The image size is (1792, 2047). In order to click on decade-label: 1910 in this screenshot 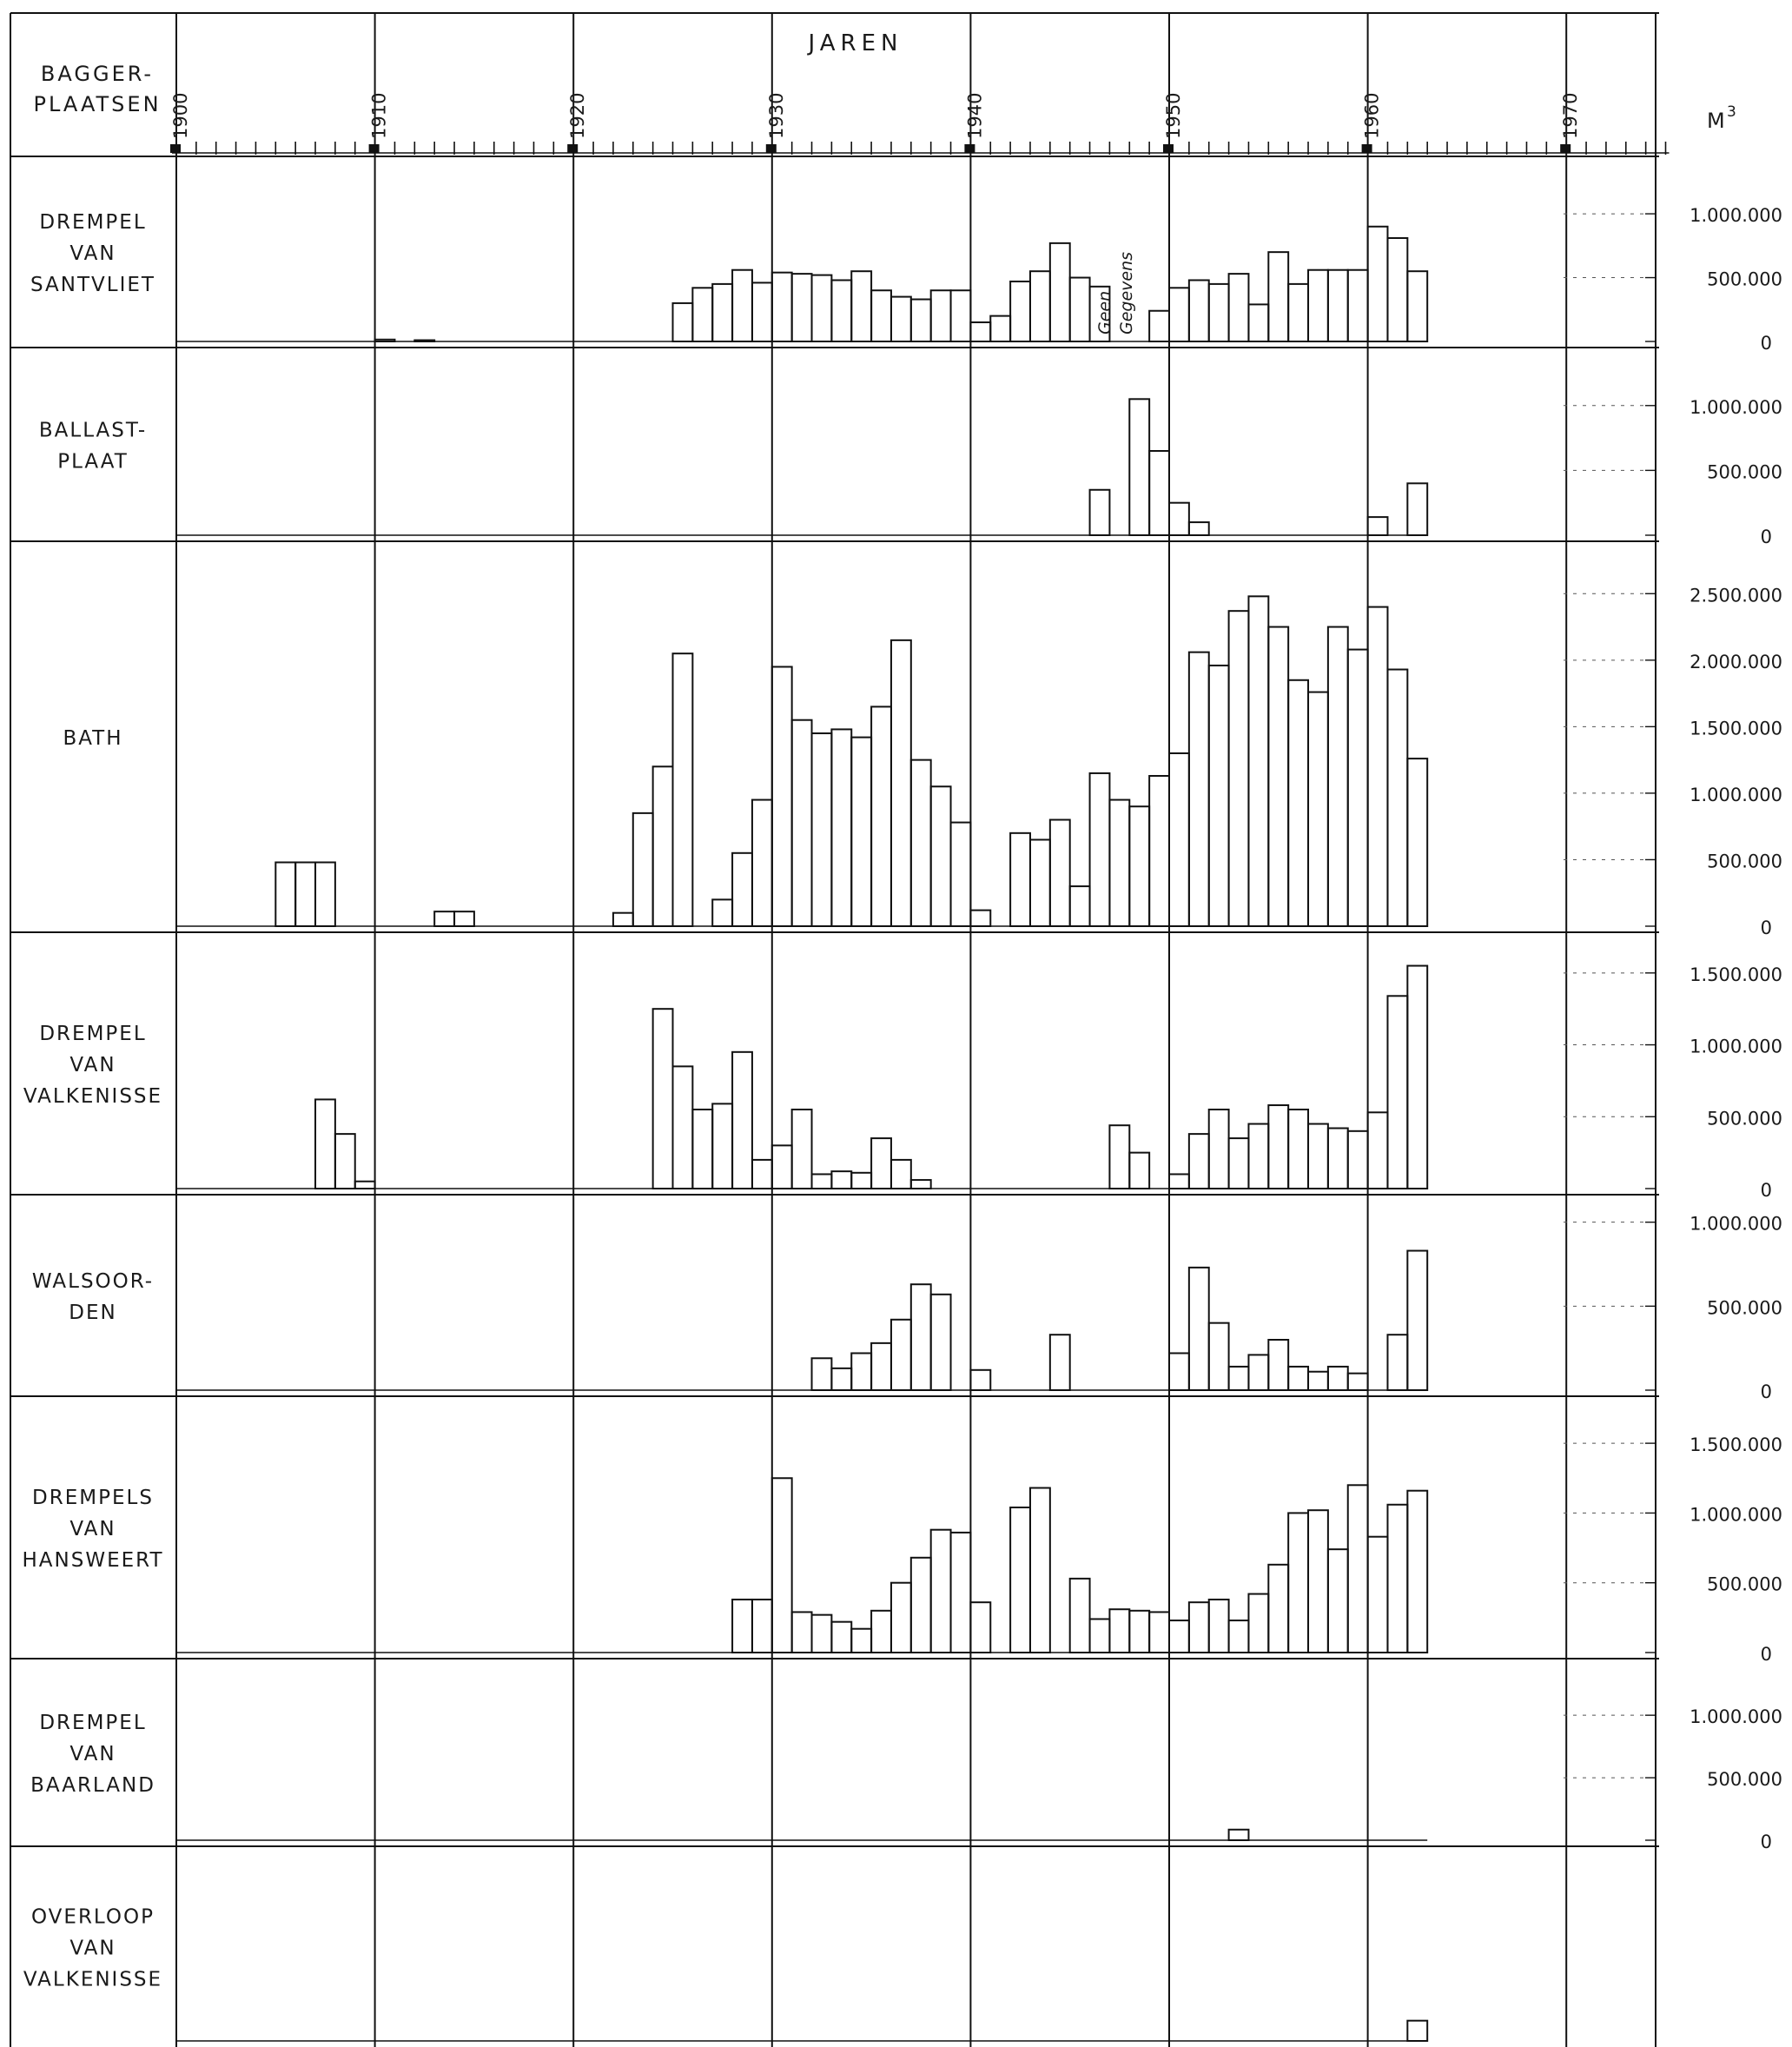, I will do `click(380, 116)`.